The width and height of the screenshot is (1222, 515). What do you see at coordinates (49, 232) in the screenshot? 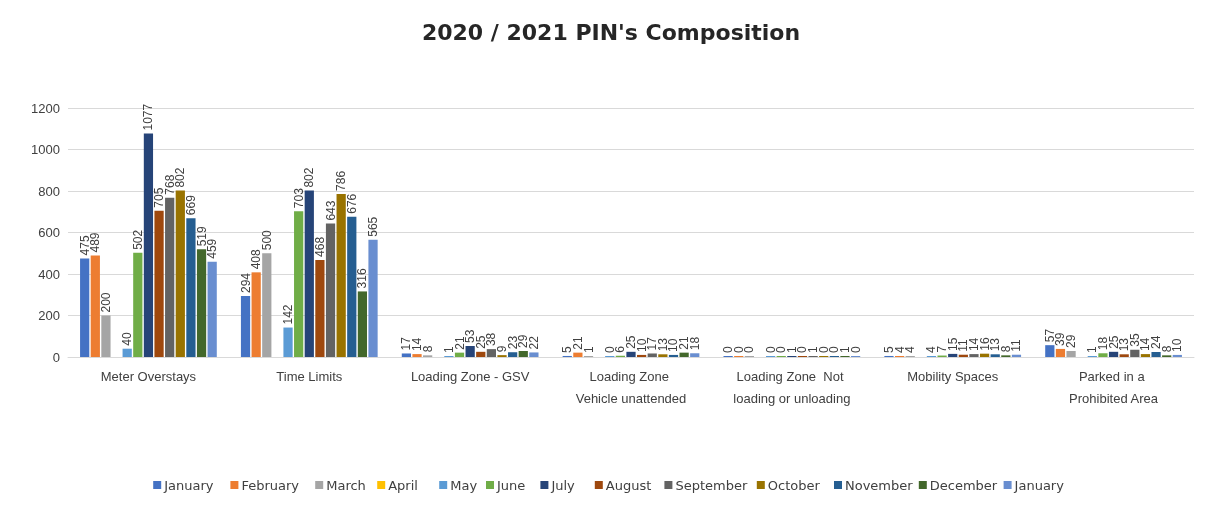
I see `y-tick-label: 600` at bounding box center [49, 232].